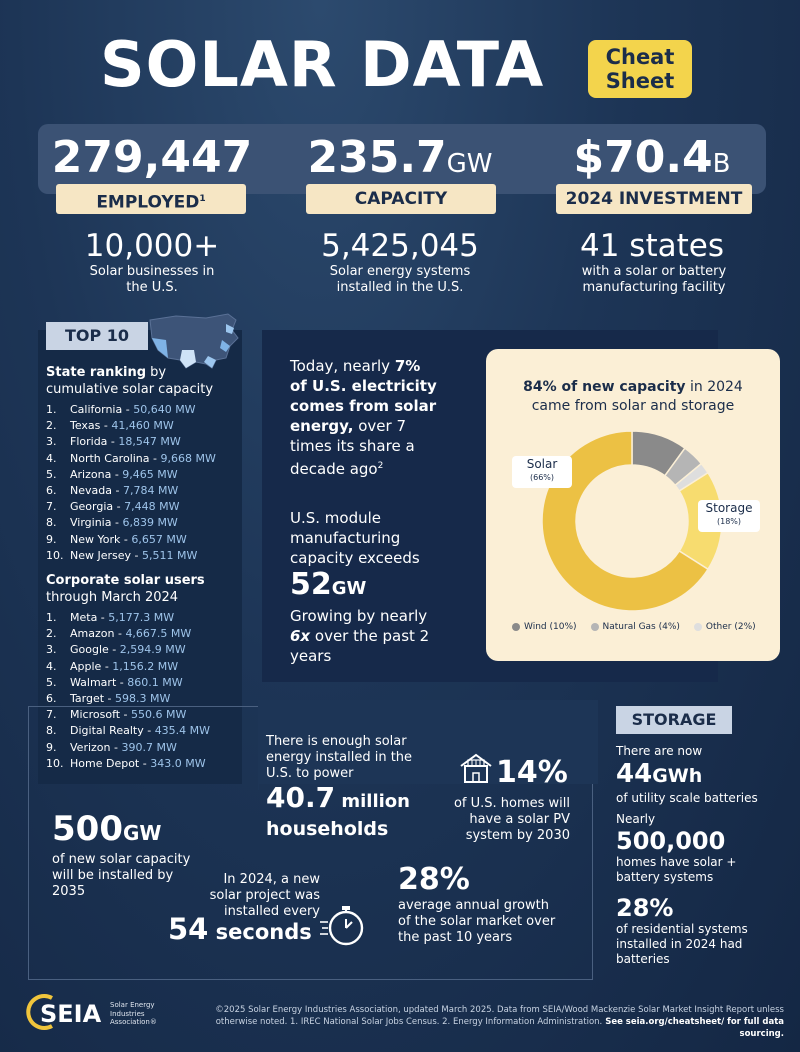  Describe the element at coordinates (110, 617) in the screenshot. I see `list-item: 1. Meta - 5,177.3 MW` at that location.